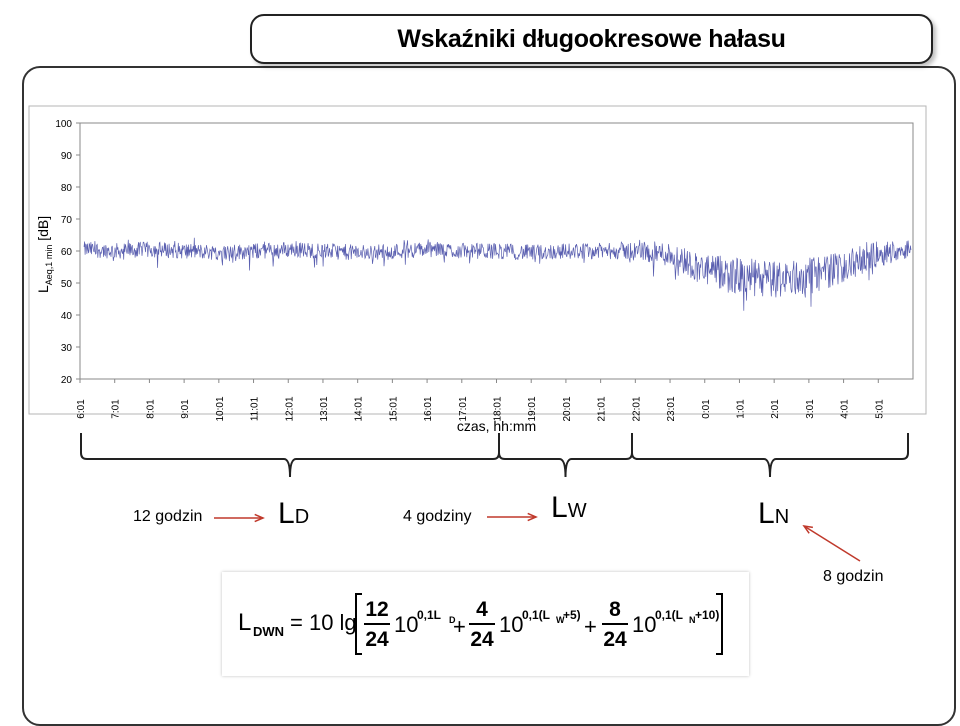  I want to click on title-box: Wskaźniki długookresowe hałasu, so click(591, 39).